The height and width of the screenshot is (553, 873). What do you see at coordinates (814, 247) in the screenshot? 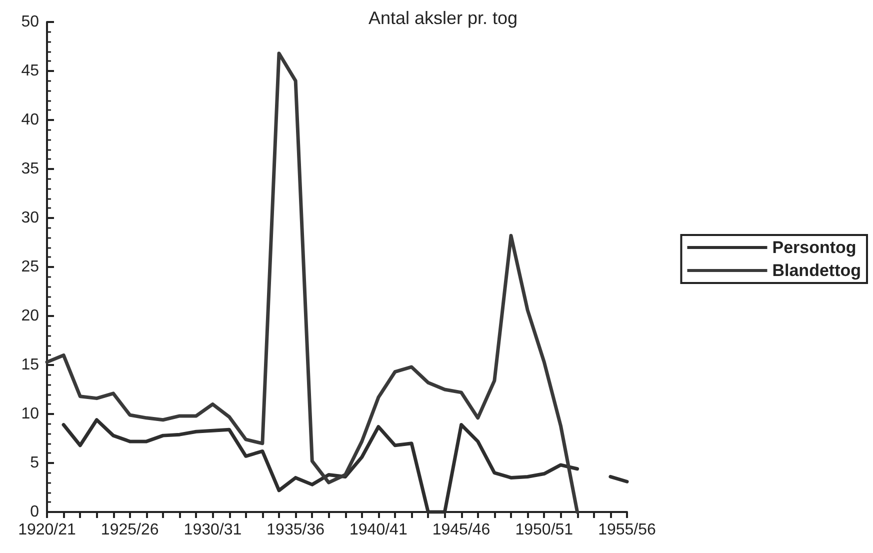
I see `legend-label: Persontog` at bounding box center [814, 247].